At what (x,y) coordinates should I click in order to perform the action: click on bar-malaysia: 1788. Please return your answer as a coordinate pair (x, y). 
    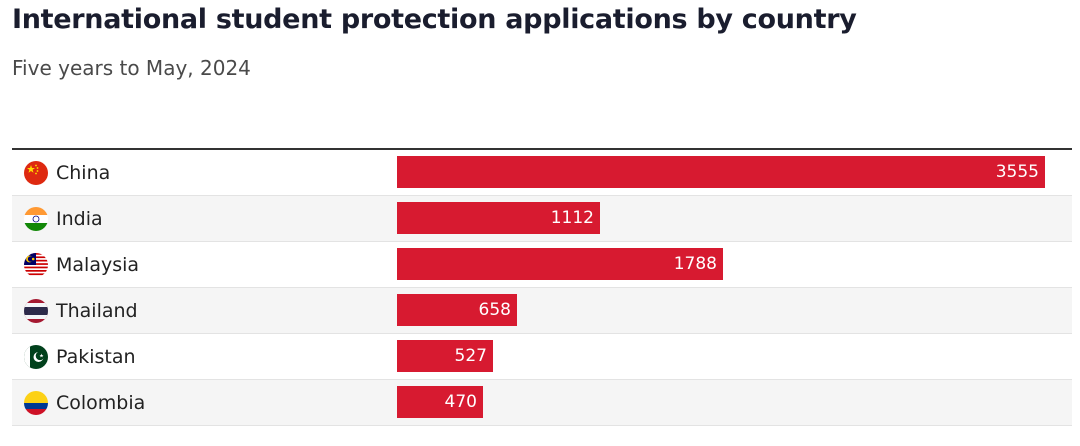
    Looking at the image, I should click on (560, 264).